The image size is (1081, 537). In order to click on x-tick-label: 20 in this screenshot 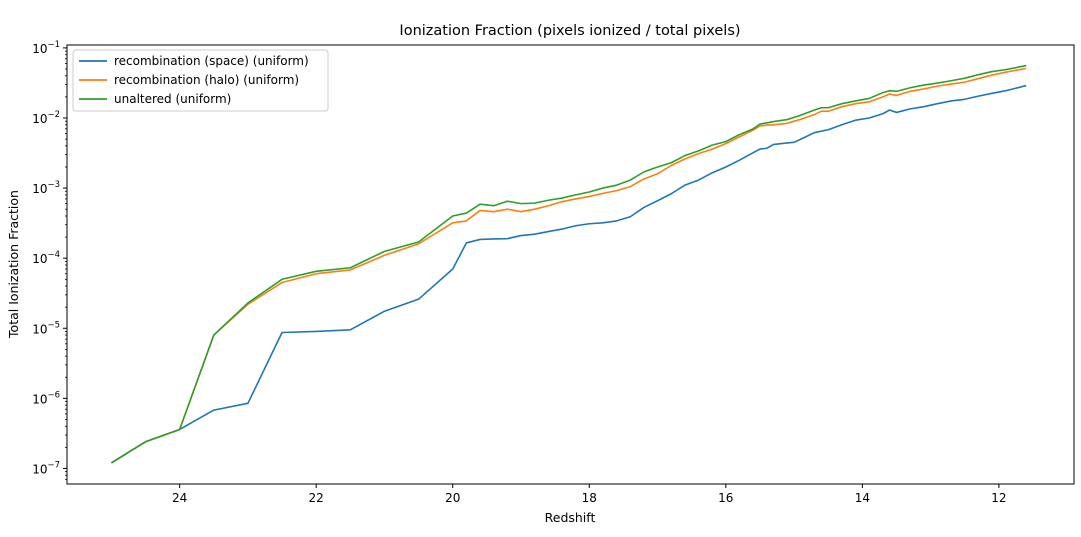, I will do `click(452, 498)`.